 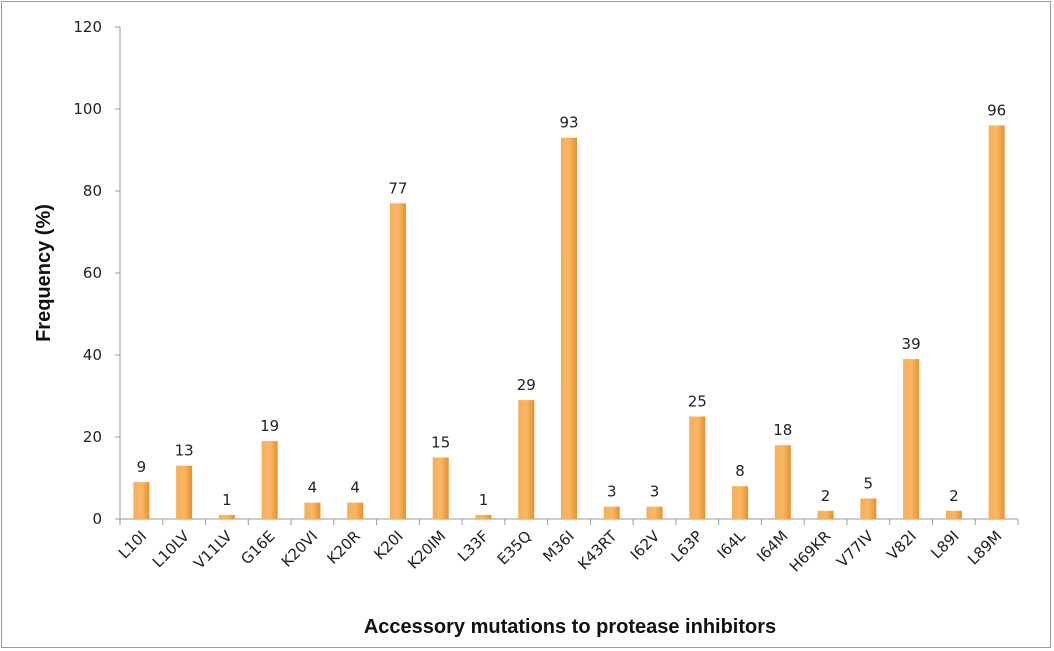 What do you see at coordinates (740, 502) in the screenshot?
I see `bar-I64L` at bounding box center [740, 502].